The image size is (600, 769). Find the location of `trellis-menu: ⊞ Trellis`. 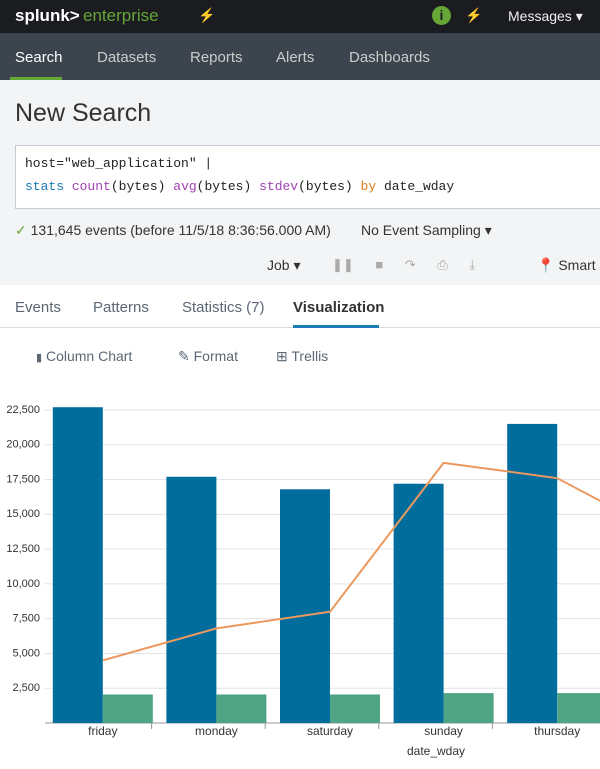

trellis-menu: ⊞ Trellis is located at coordinates (302, 356).